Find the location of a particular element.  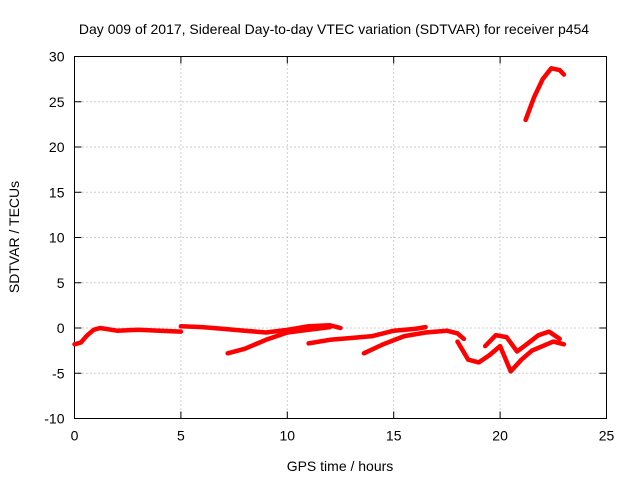

x-tick-label: 15 is located at coordinates (394, 436).